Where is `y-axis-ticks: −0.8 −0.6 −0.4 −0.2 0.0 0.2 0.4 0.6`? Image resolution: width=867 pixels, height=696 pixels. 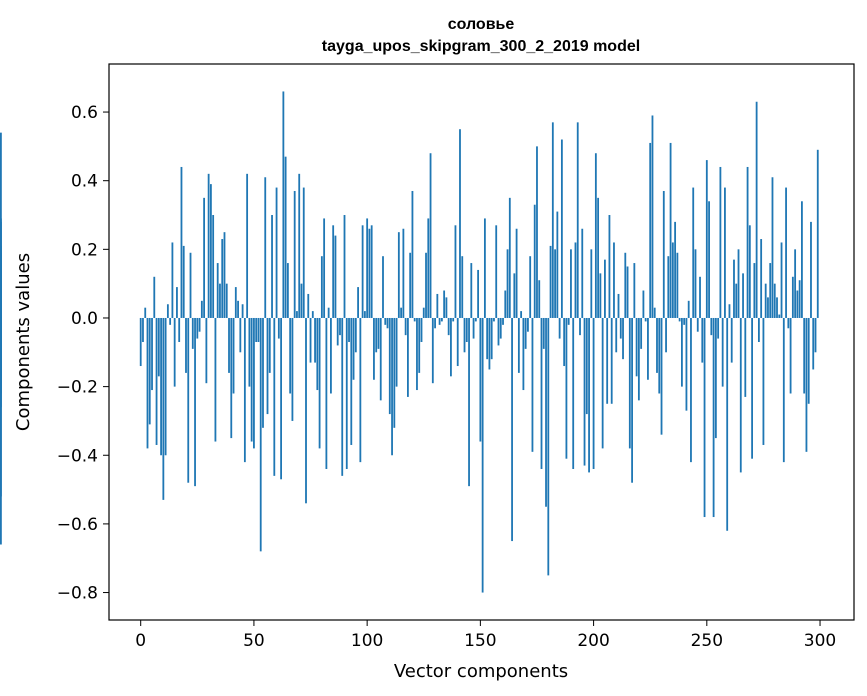
y-axis-ticks: −0.8 −0.6 −0.4 −0.2 0.0 0.2 0.4 0.6 is located at coordinates (83, 353).